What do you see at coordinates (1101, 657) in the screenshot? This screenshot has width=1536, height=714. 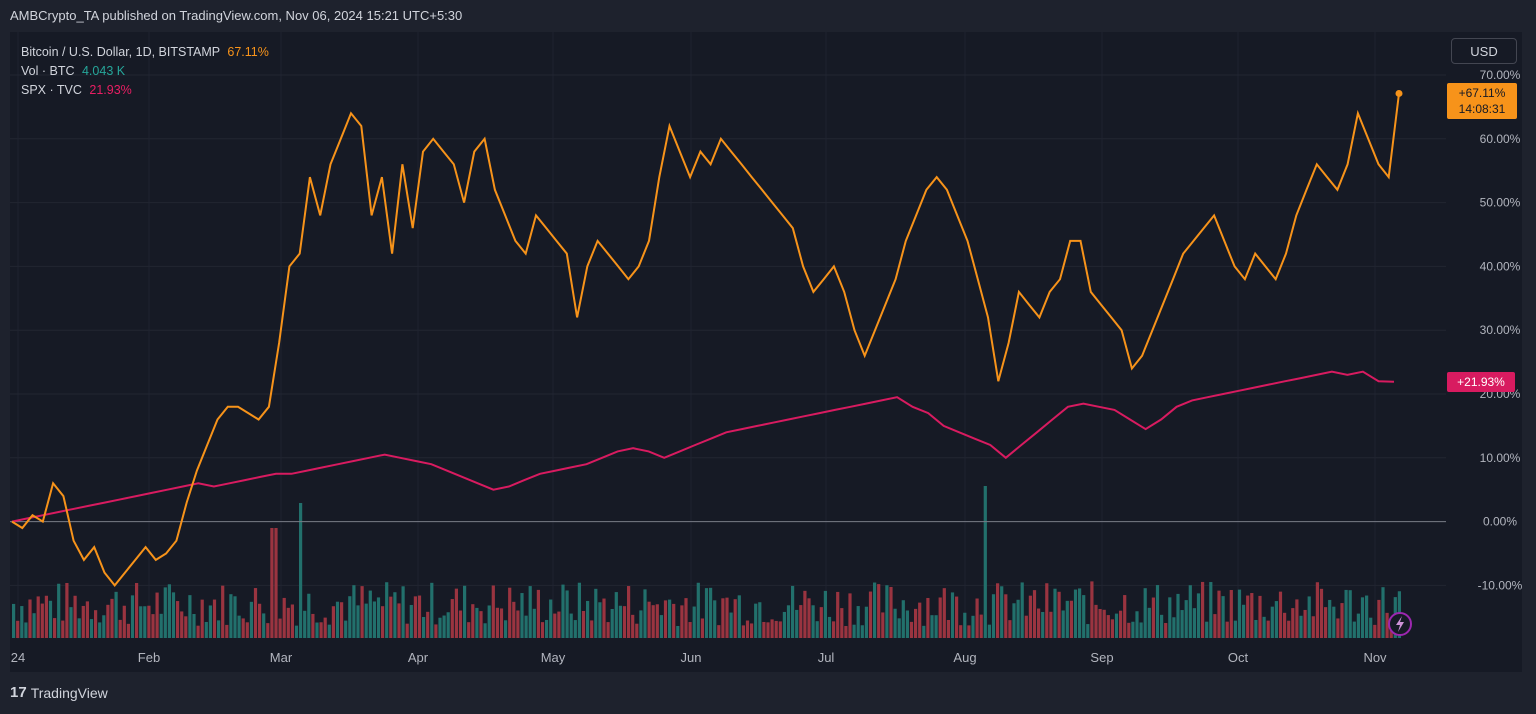 I see `x-tick-label: Sep` at bounding box center [1101, 657].